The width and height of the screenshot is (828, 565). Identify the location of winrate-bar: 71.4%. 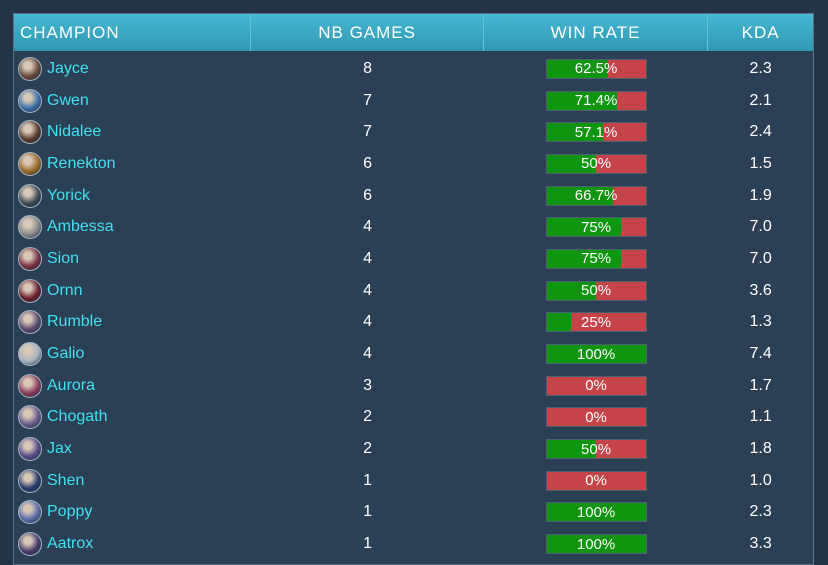
(596, 100).